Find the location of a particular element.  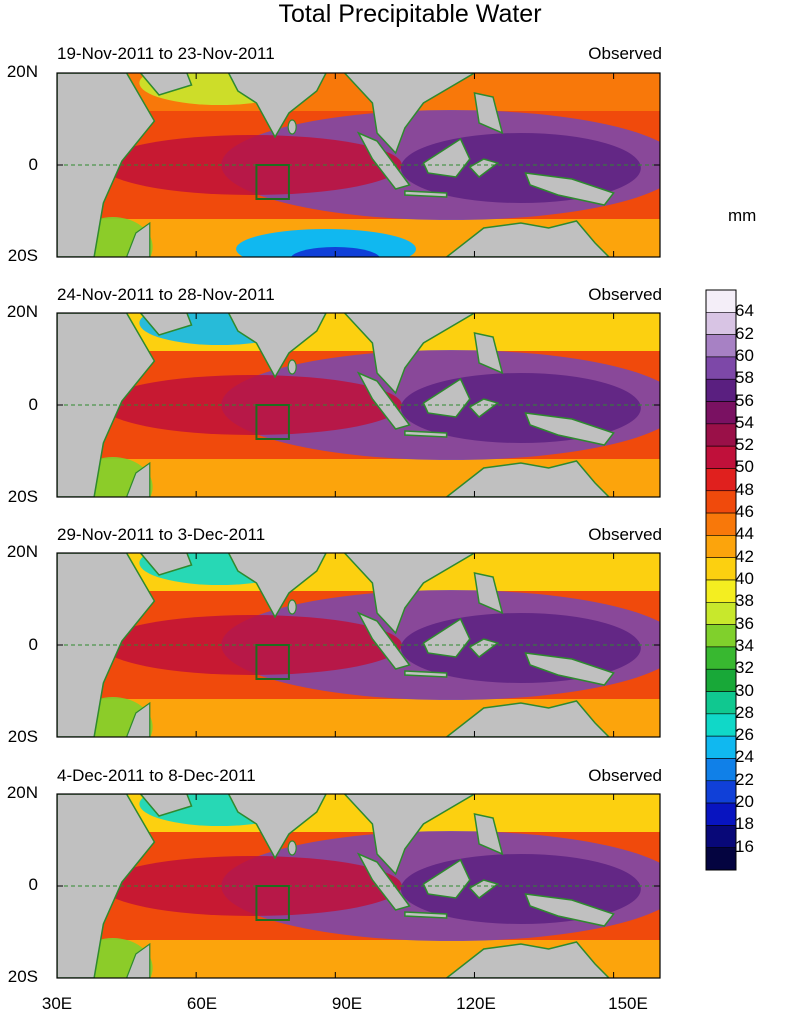

panel-1-lat-20s: 20S is located at coordinates (22, 255).